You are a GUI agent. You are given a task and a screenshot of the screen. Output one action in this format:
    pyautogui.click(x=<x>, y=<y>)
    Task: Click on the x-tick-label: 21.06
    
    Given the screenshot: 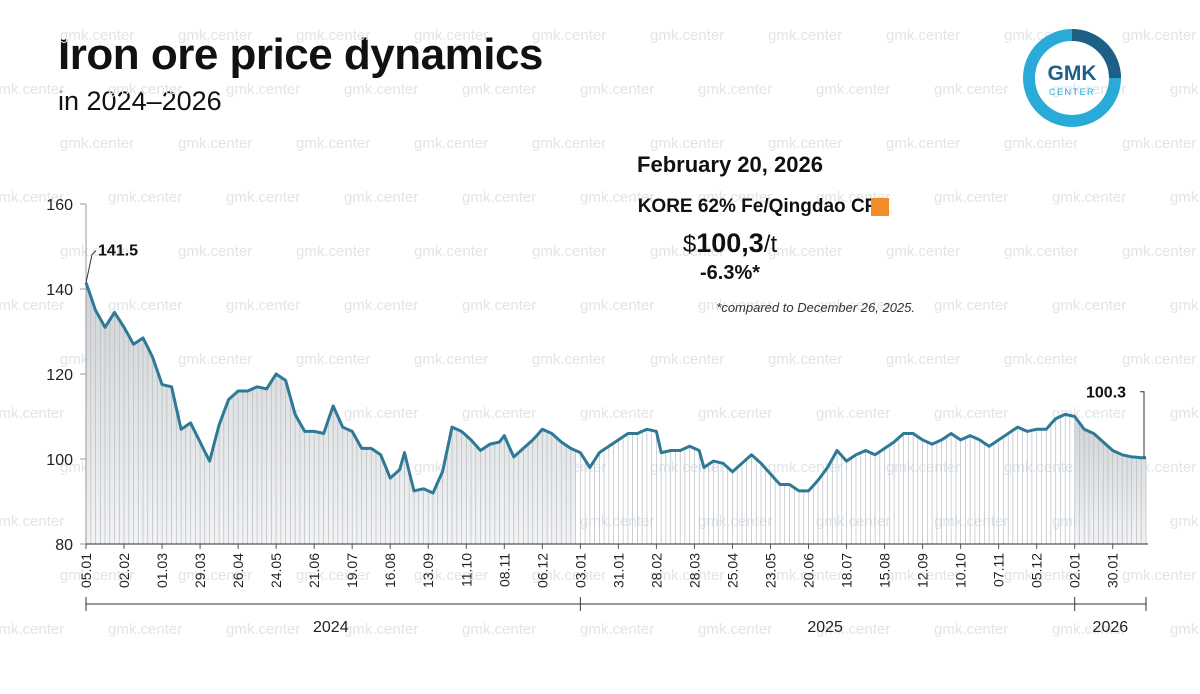 What is the action you would take?
    pyautogui.click(x=314, y=570)
    